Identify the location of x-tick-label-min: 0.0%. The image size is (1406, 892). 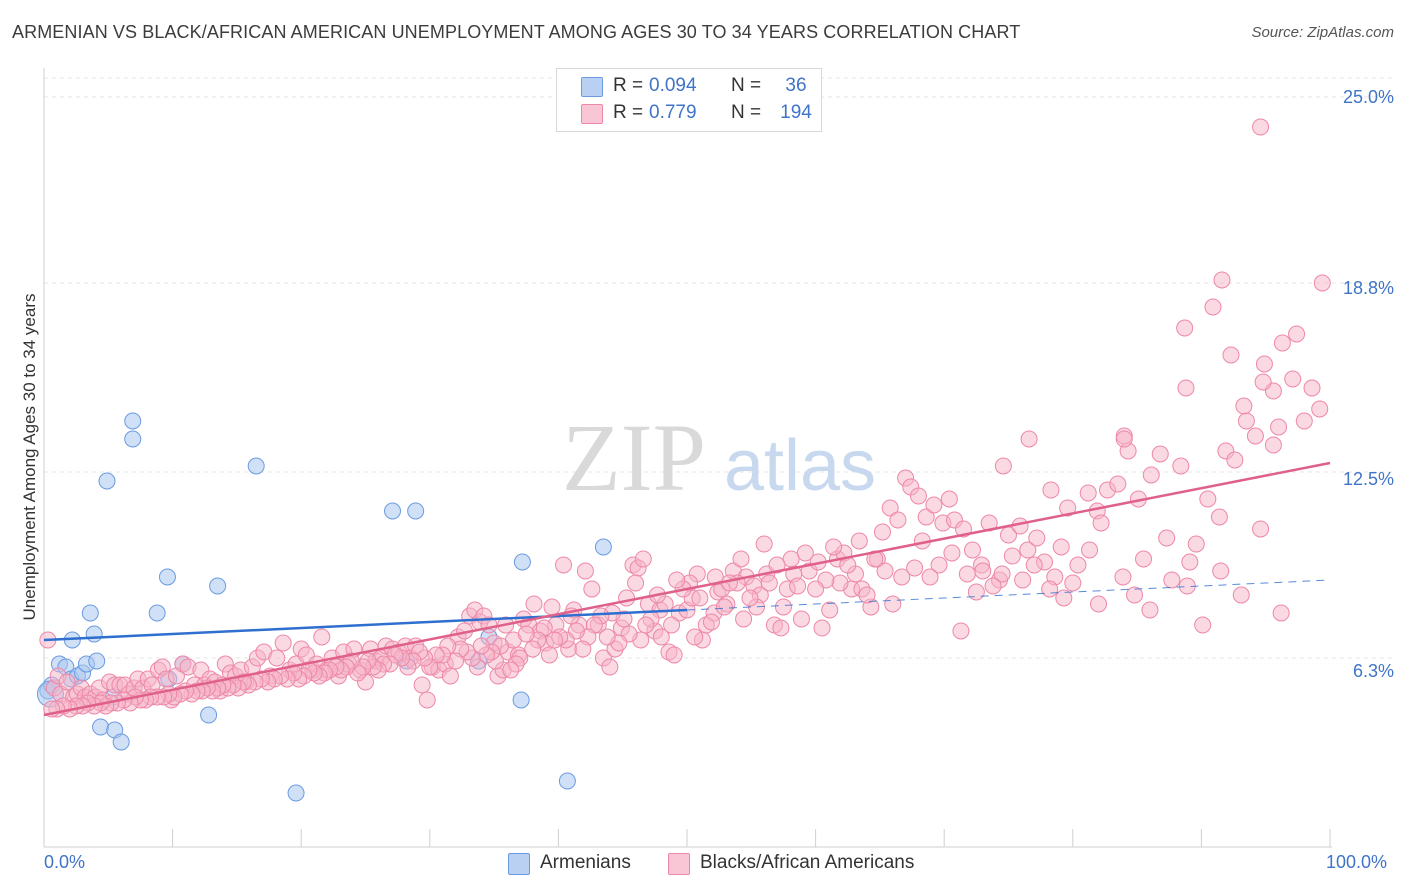
(65, 862).